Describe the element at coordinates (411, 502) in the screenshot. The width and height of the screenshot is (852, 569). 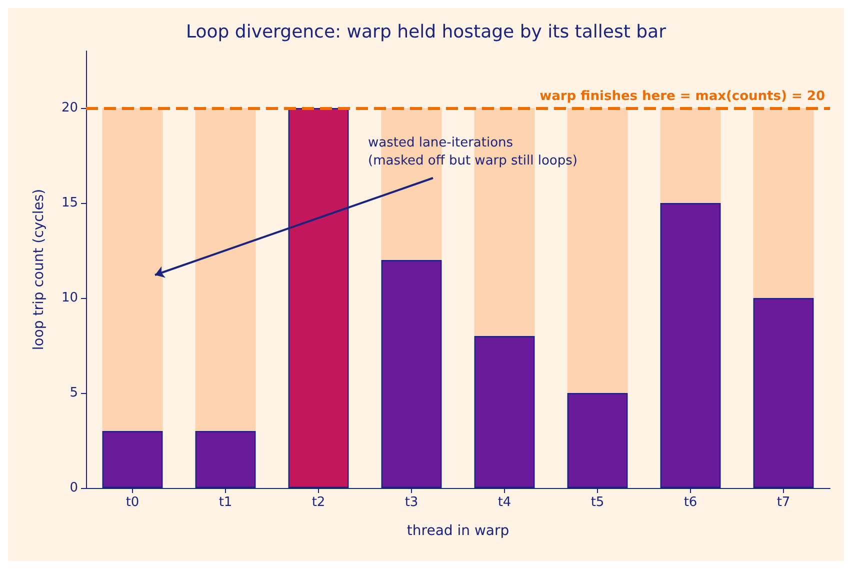
I see `x-tick-label: t3` at that location.